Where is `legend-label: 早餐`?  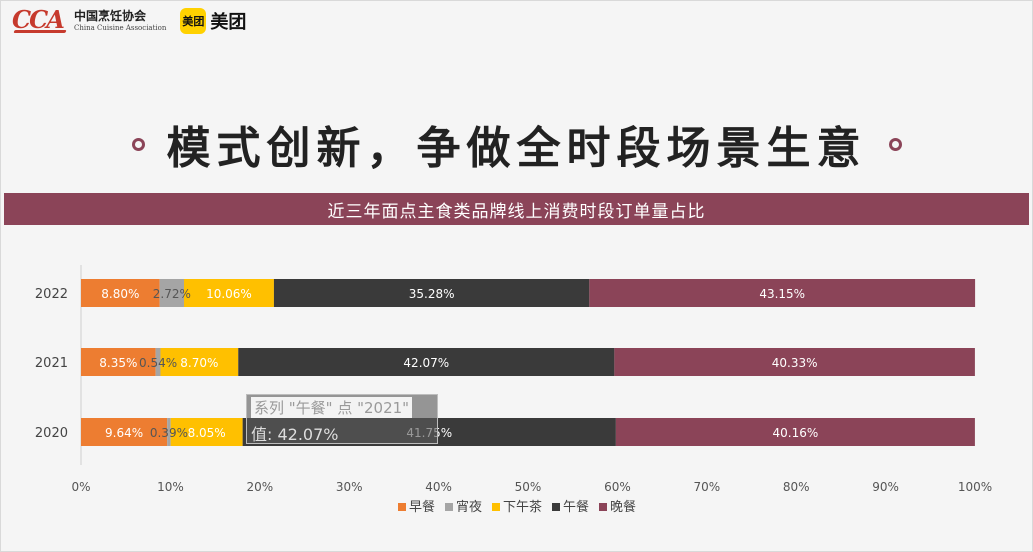 legend-label: 早餐 is located at coordinates (422, 507).